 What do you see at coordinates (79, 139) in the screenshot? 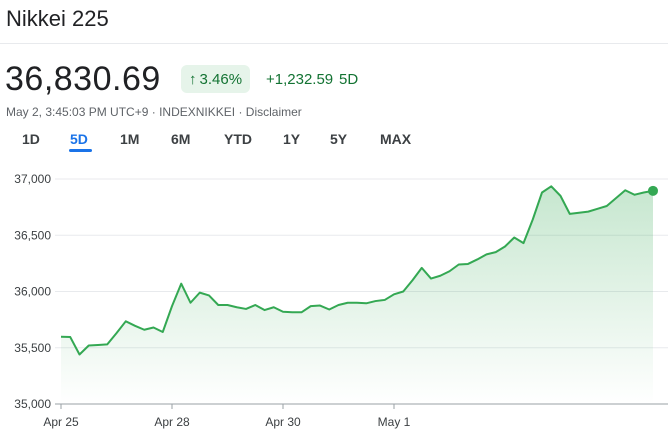
I see `tab-5d: 5D` at bounding box center [79, 139].